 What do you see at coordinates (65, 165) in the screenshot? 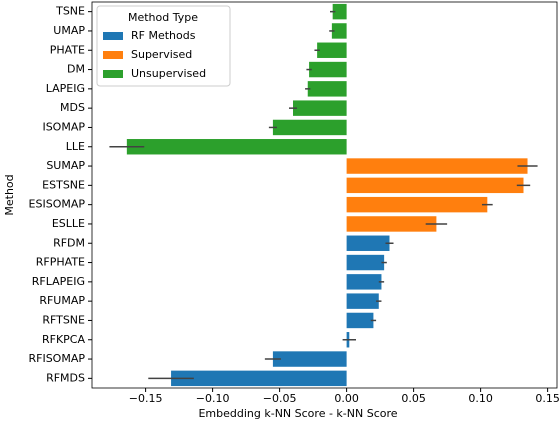
I see `y-tick-label: SUMAP` at bounding box center [65, 165].